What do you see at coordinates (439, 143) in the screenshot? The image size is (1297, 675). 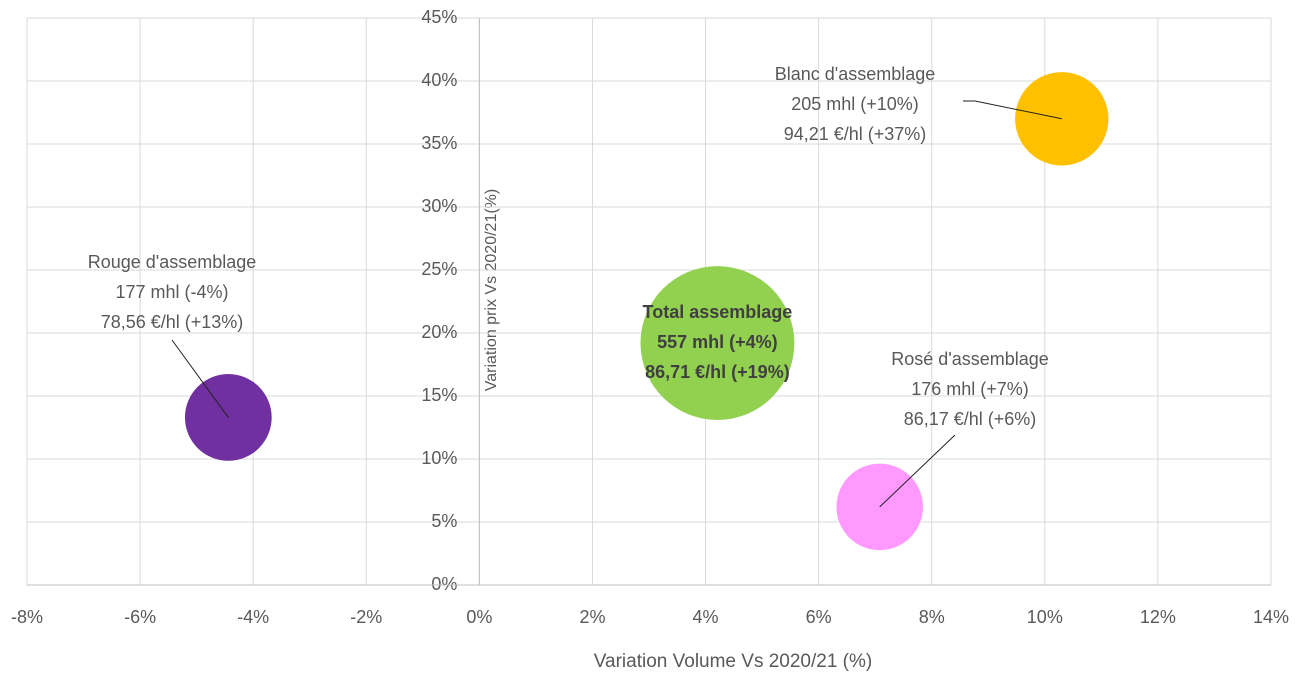 I see `y-tick-label: 35%` at bounding box center [439, 143].